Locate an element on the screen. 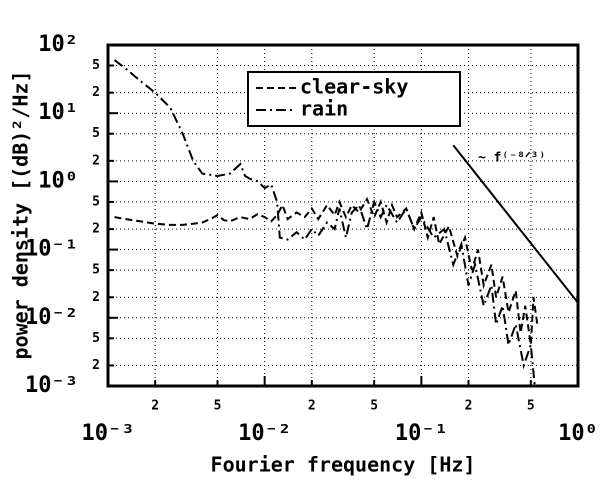 The width and height of the screenshot is (606, 483). y-axis-label: power density [(dB)²/Hz] is located at coordinates (21, 215).